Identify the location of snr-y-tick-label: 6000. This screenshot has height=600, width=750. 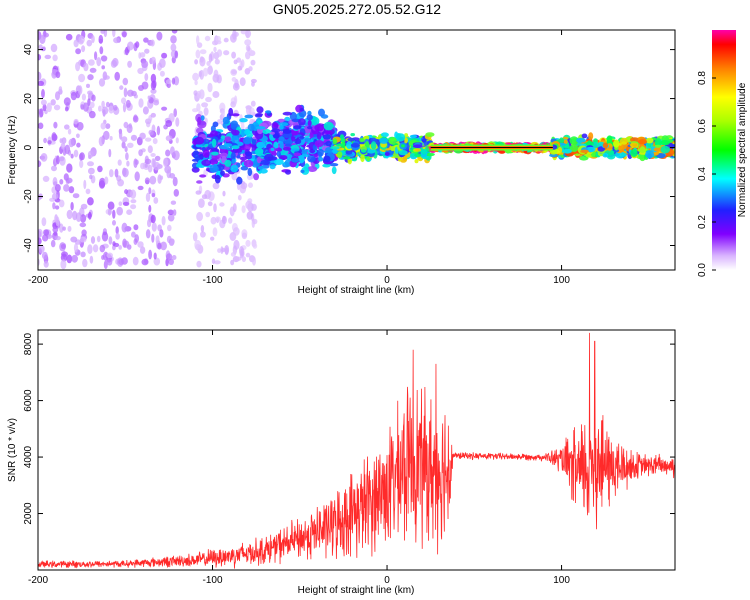
(28, 400).